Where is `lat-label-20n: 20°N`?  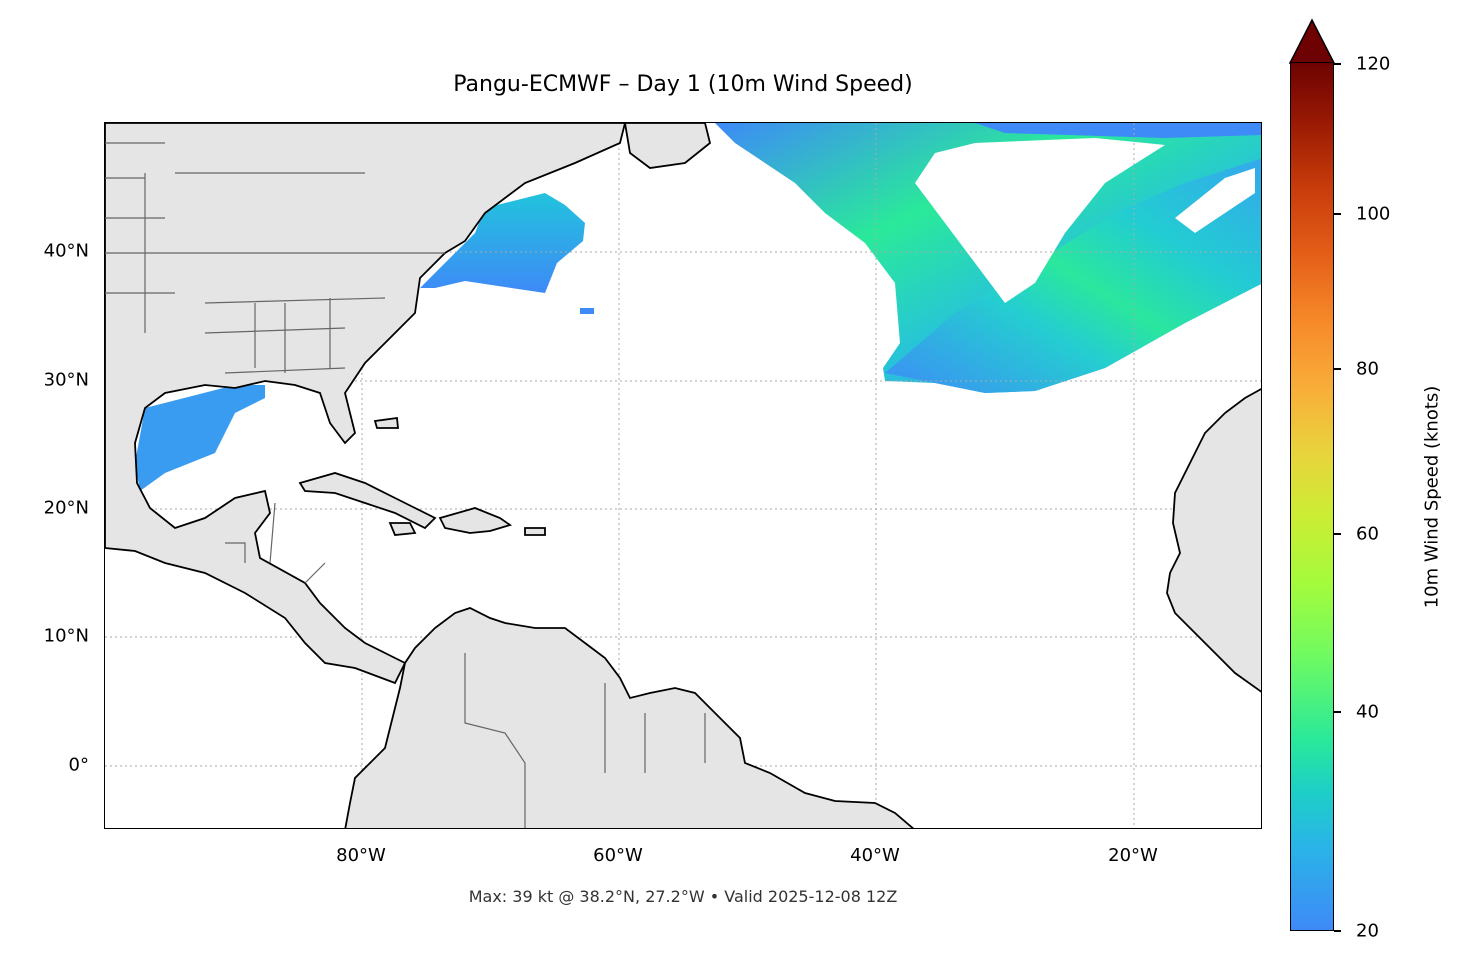 lat-label-20n: 20°N is located at coordinates (66, 508).